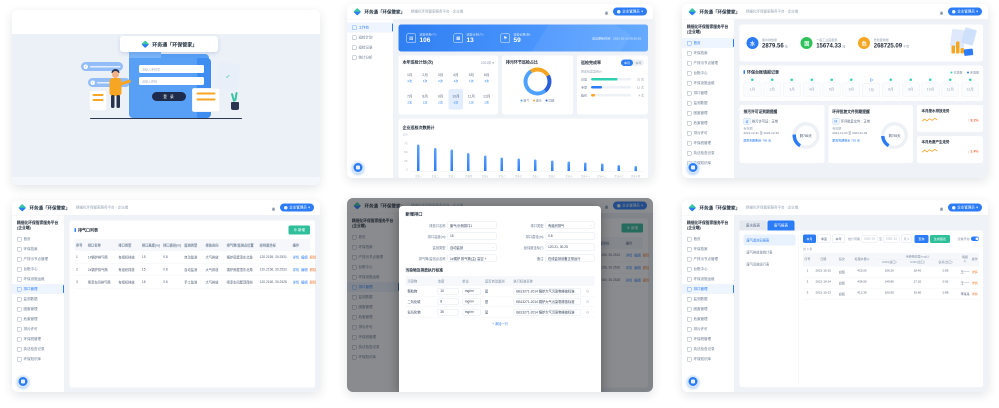 The height and width of the screenshot is (408, 999). I want to click on quick-range-button: 季度, so click(824, 238).